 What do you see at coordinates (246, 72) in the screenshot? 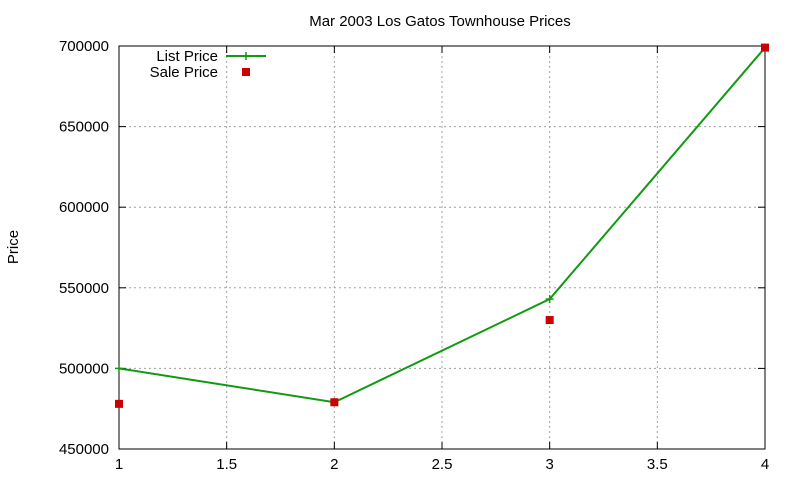
I see `legend-marker-sale-price` at bounding box center [246, 72].